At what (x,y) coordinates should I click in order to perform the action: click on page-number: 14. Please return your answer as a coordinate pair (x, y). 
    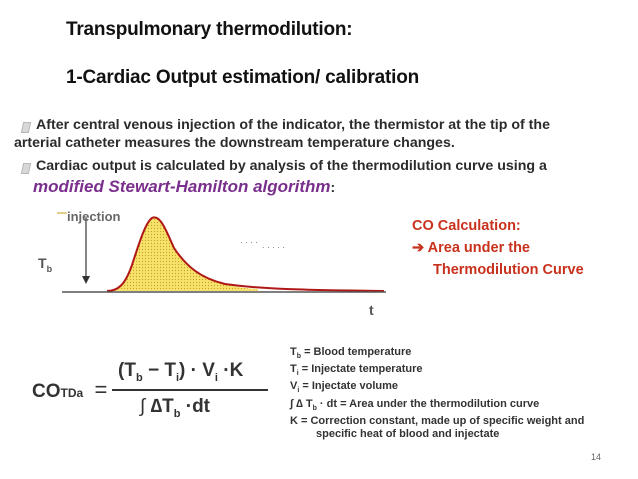
    Looking at the image, I should click on (596, 457).